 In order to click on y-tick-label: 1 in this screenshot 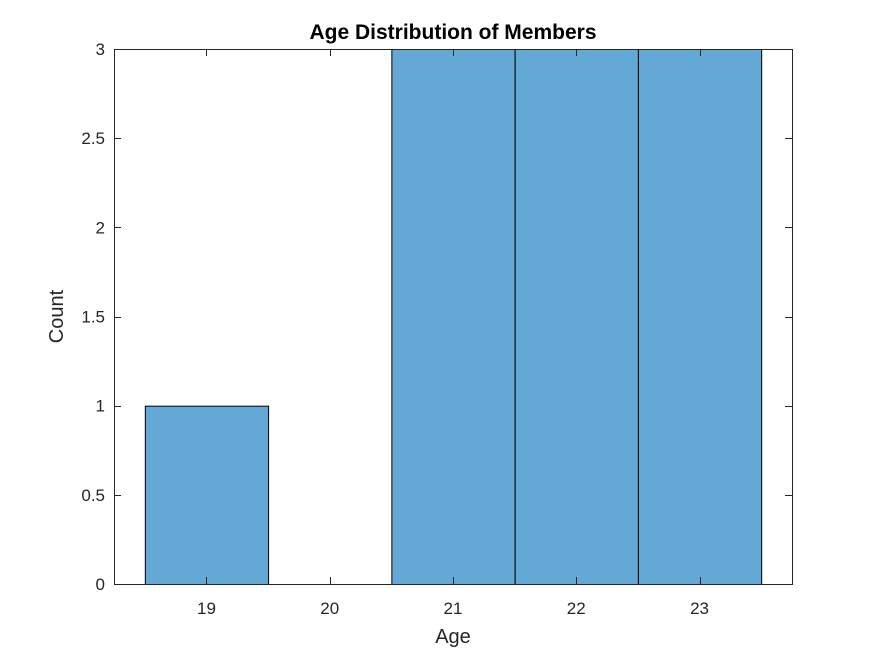, I will do `click(100, 406)`.